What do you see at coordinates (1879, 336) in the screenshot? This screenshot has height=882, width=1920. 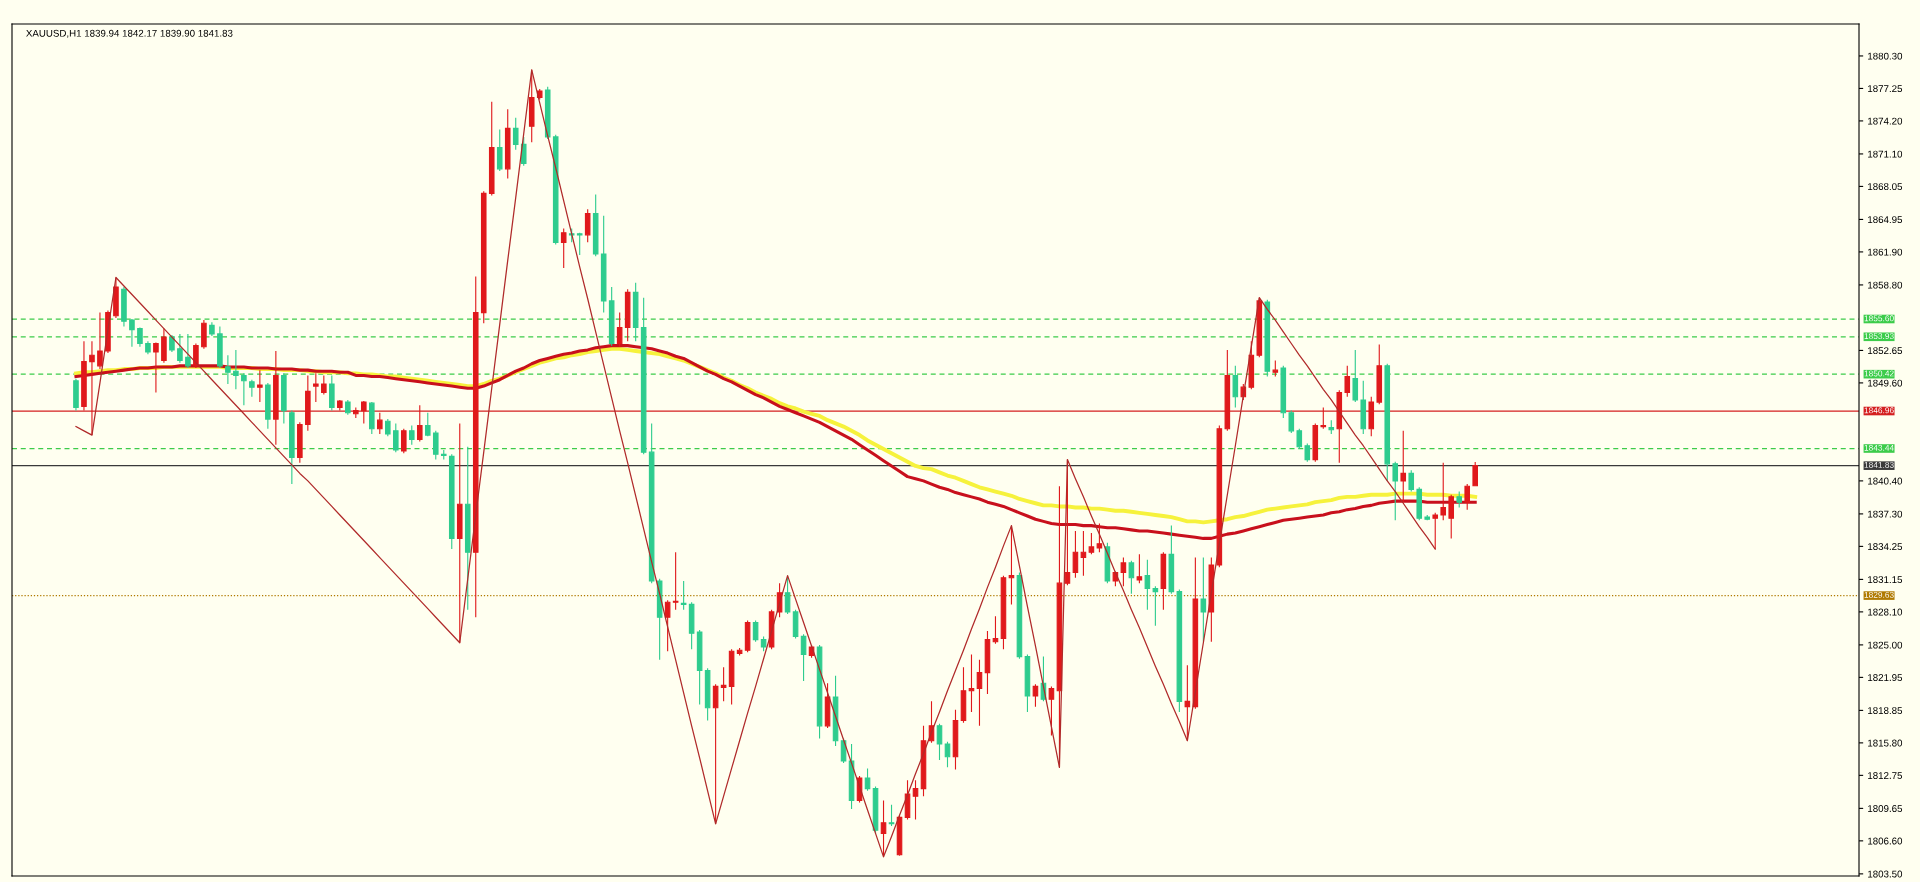 I see `ref-line-label: 1853.93` at bounding box center [1879, 336].